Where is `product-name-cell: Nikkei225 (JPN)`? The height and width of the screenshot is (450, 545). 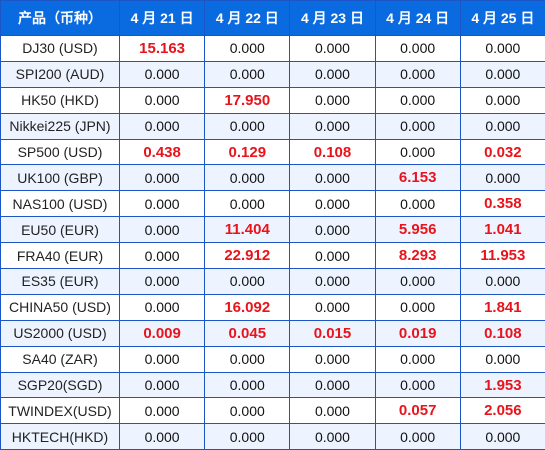 product-name-cell: Nikkei225 (JPN) is located at coordinates (60, 126).